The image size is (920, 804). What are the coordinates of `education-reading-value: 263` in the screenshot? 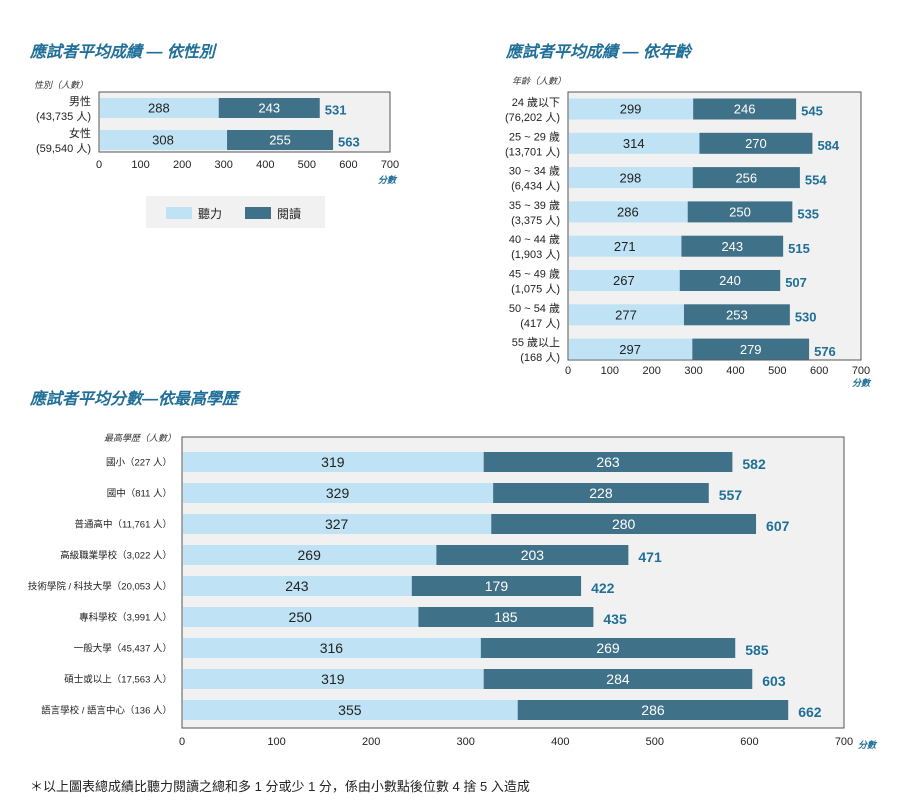 It's located at (608, 462).